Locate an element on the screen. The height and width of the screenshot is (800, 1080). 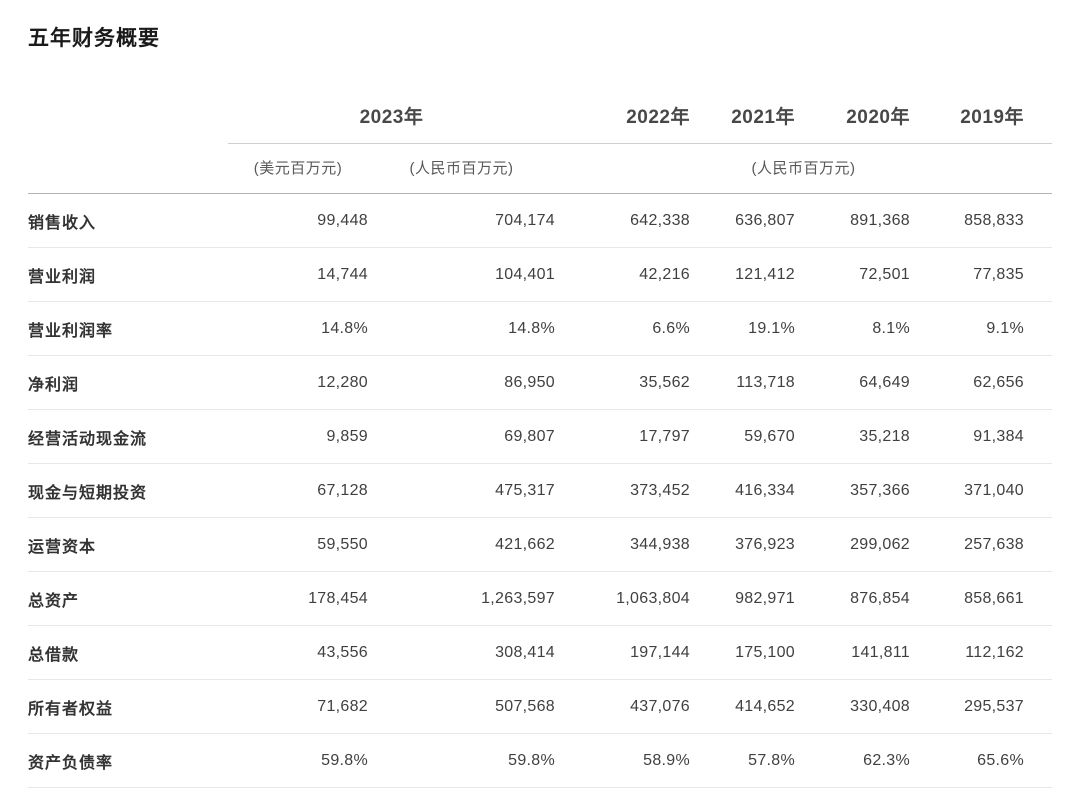
cell-value: 175,100 is located at coordinates (742, 652).